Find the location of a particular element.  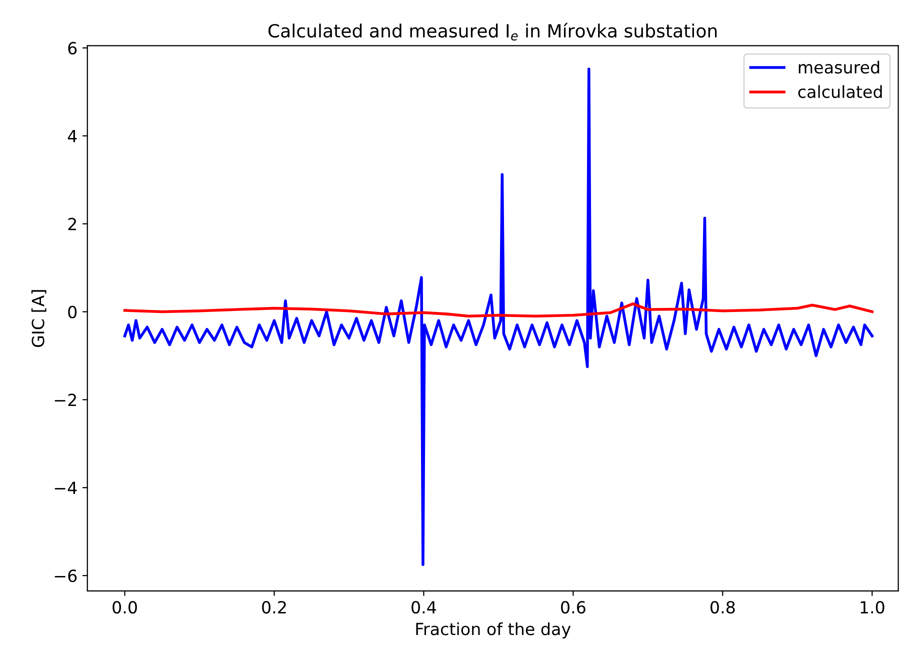

legend-label: measured is located at coordinates (839, 67).